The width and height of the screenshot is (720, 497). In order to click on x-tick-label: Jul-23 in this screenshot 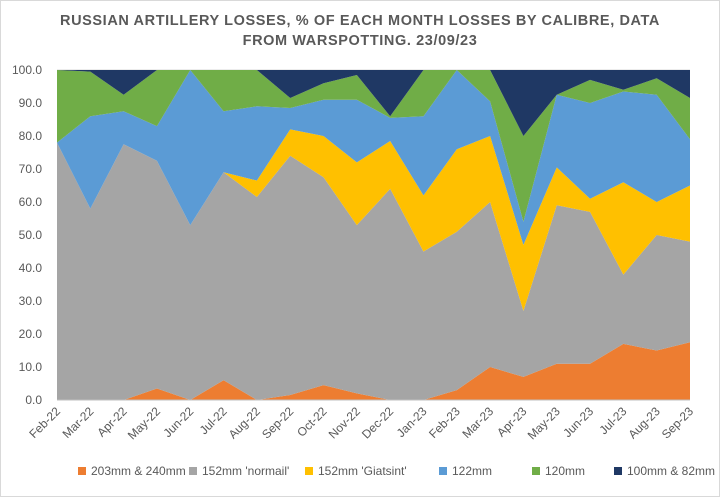, I will do `click(612, 420)`.